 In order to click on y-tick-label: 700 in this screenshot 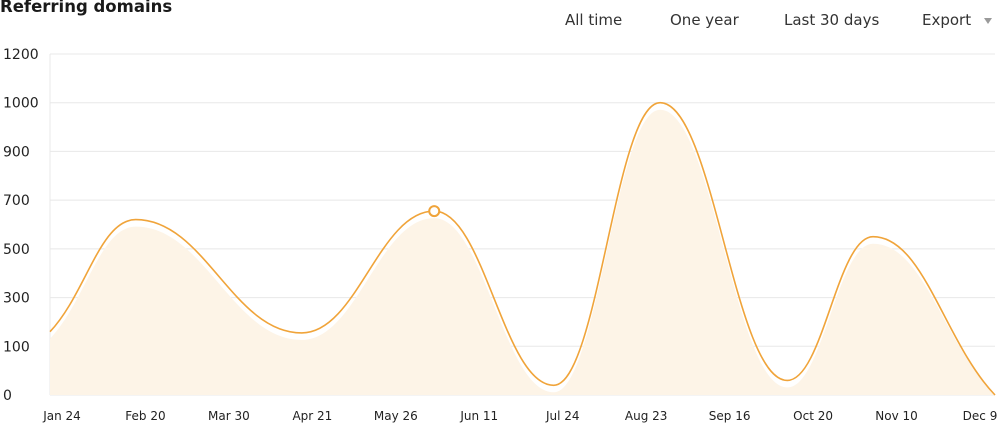, I will do `click(16, 201)`.